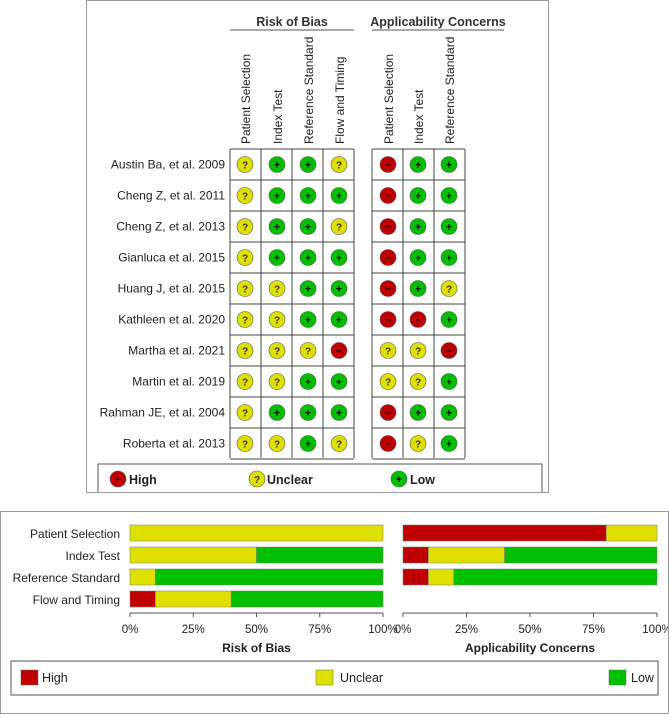  I want to click on bar-segment-low, so click(307, 599).